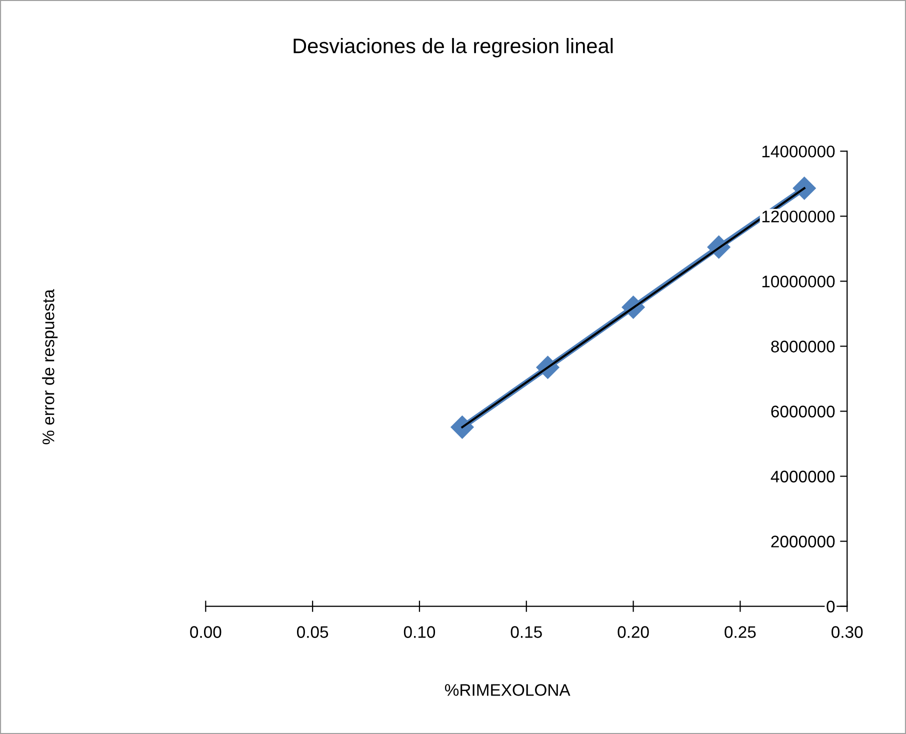 The height and width of the screenshot is (734, 906). What do you see at coordinates (633, 632) in the screenshot?
I see `x-tick-label: 0.20` at bounding box center [633, 632].